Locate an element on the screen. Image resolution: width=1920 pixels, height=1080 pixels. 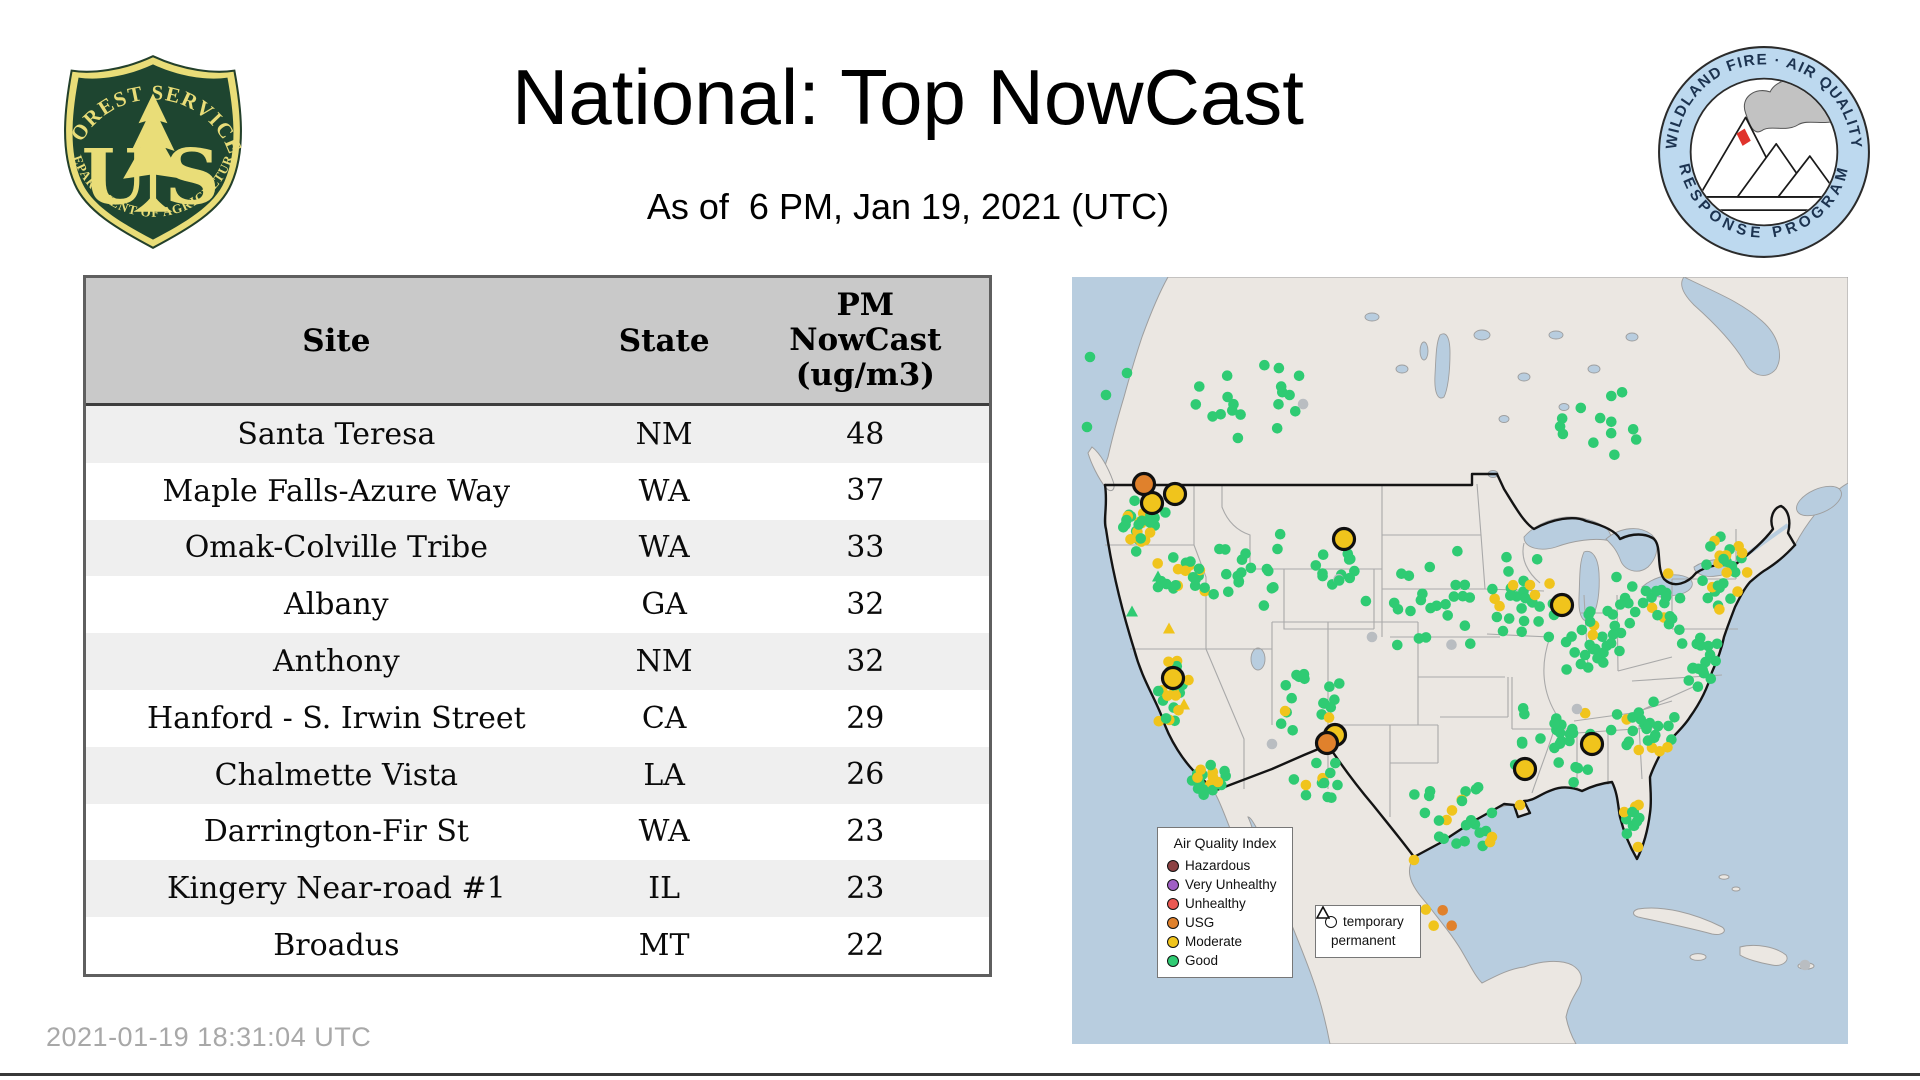
pine-tree-icon is located at coordinates (153, 152).